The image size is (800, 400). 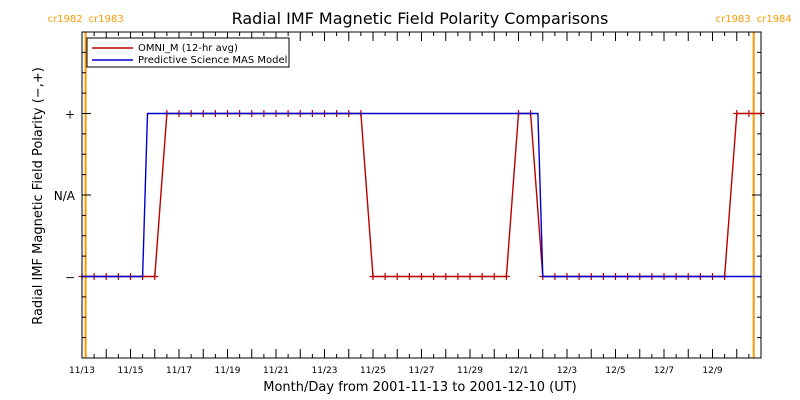 What do you see at coordinates (567, 371) in the screenshot?
I see `x-tick-label: 12/3` at bounding box center [567, 371].